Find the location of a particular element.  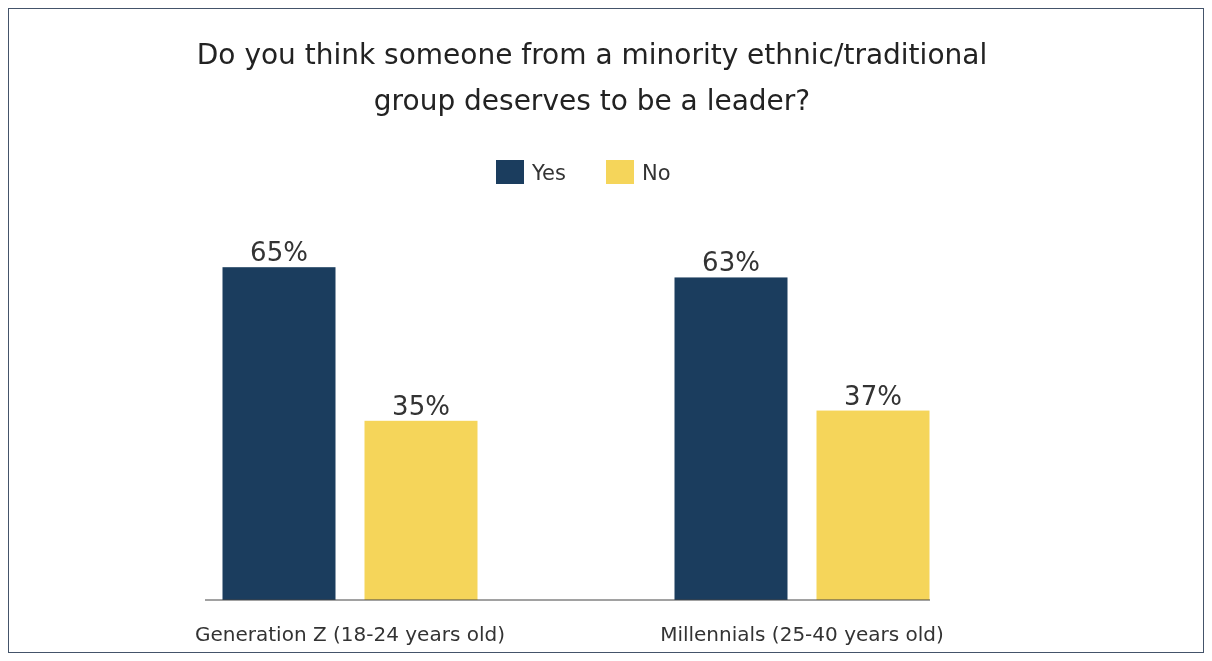

data-label: 65% is located at coordinates (279, 252).